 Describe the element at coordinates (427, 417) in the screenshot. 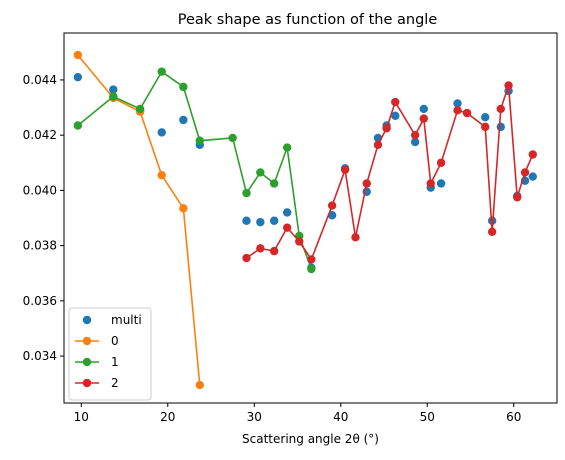

I see `x-tick-label: 50` at that location.